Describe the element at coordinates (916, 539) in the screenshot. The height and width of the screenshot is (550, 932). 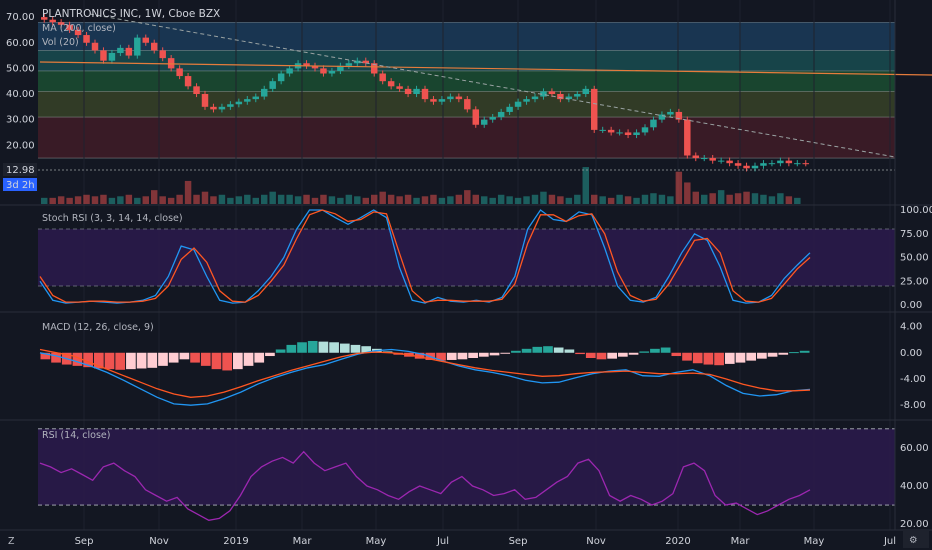
I see `settings-button` at that location.